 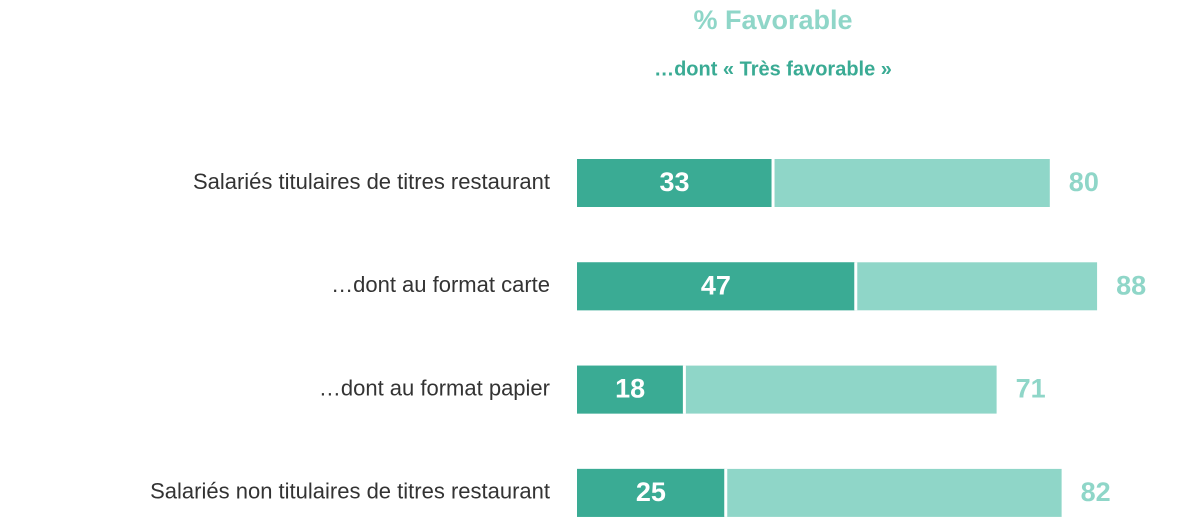 What do you see at coordinates (773, 69) in the screenshot?
I see `legend-tres-favorable: …dont « Très favorable »` at bounding box center [773, 69].